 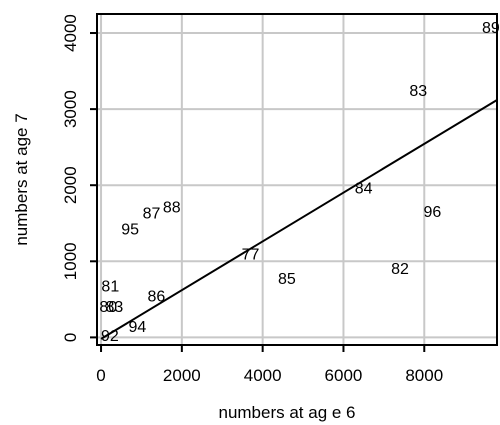 I want to click on data-point-label: 88, so click(x=172, y=208).